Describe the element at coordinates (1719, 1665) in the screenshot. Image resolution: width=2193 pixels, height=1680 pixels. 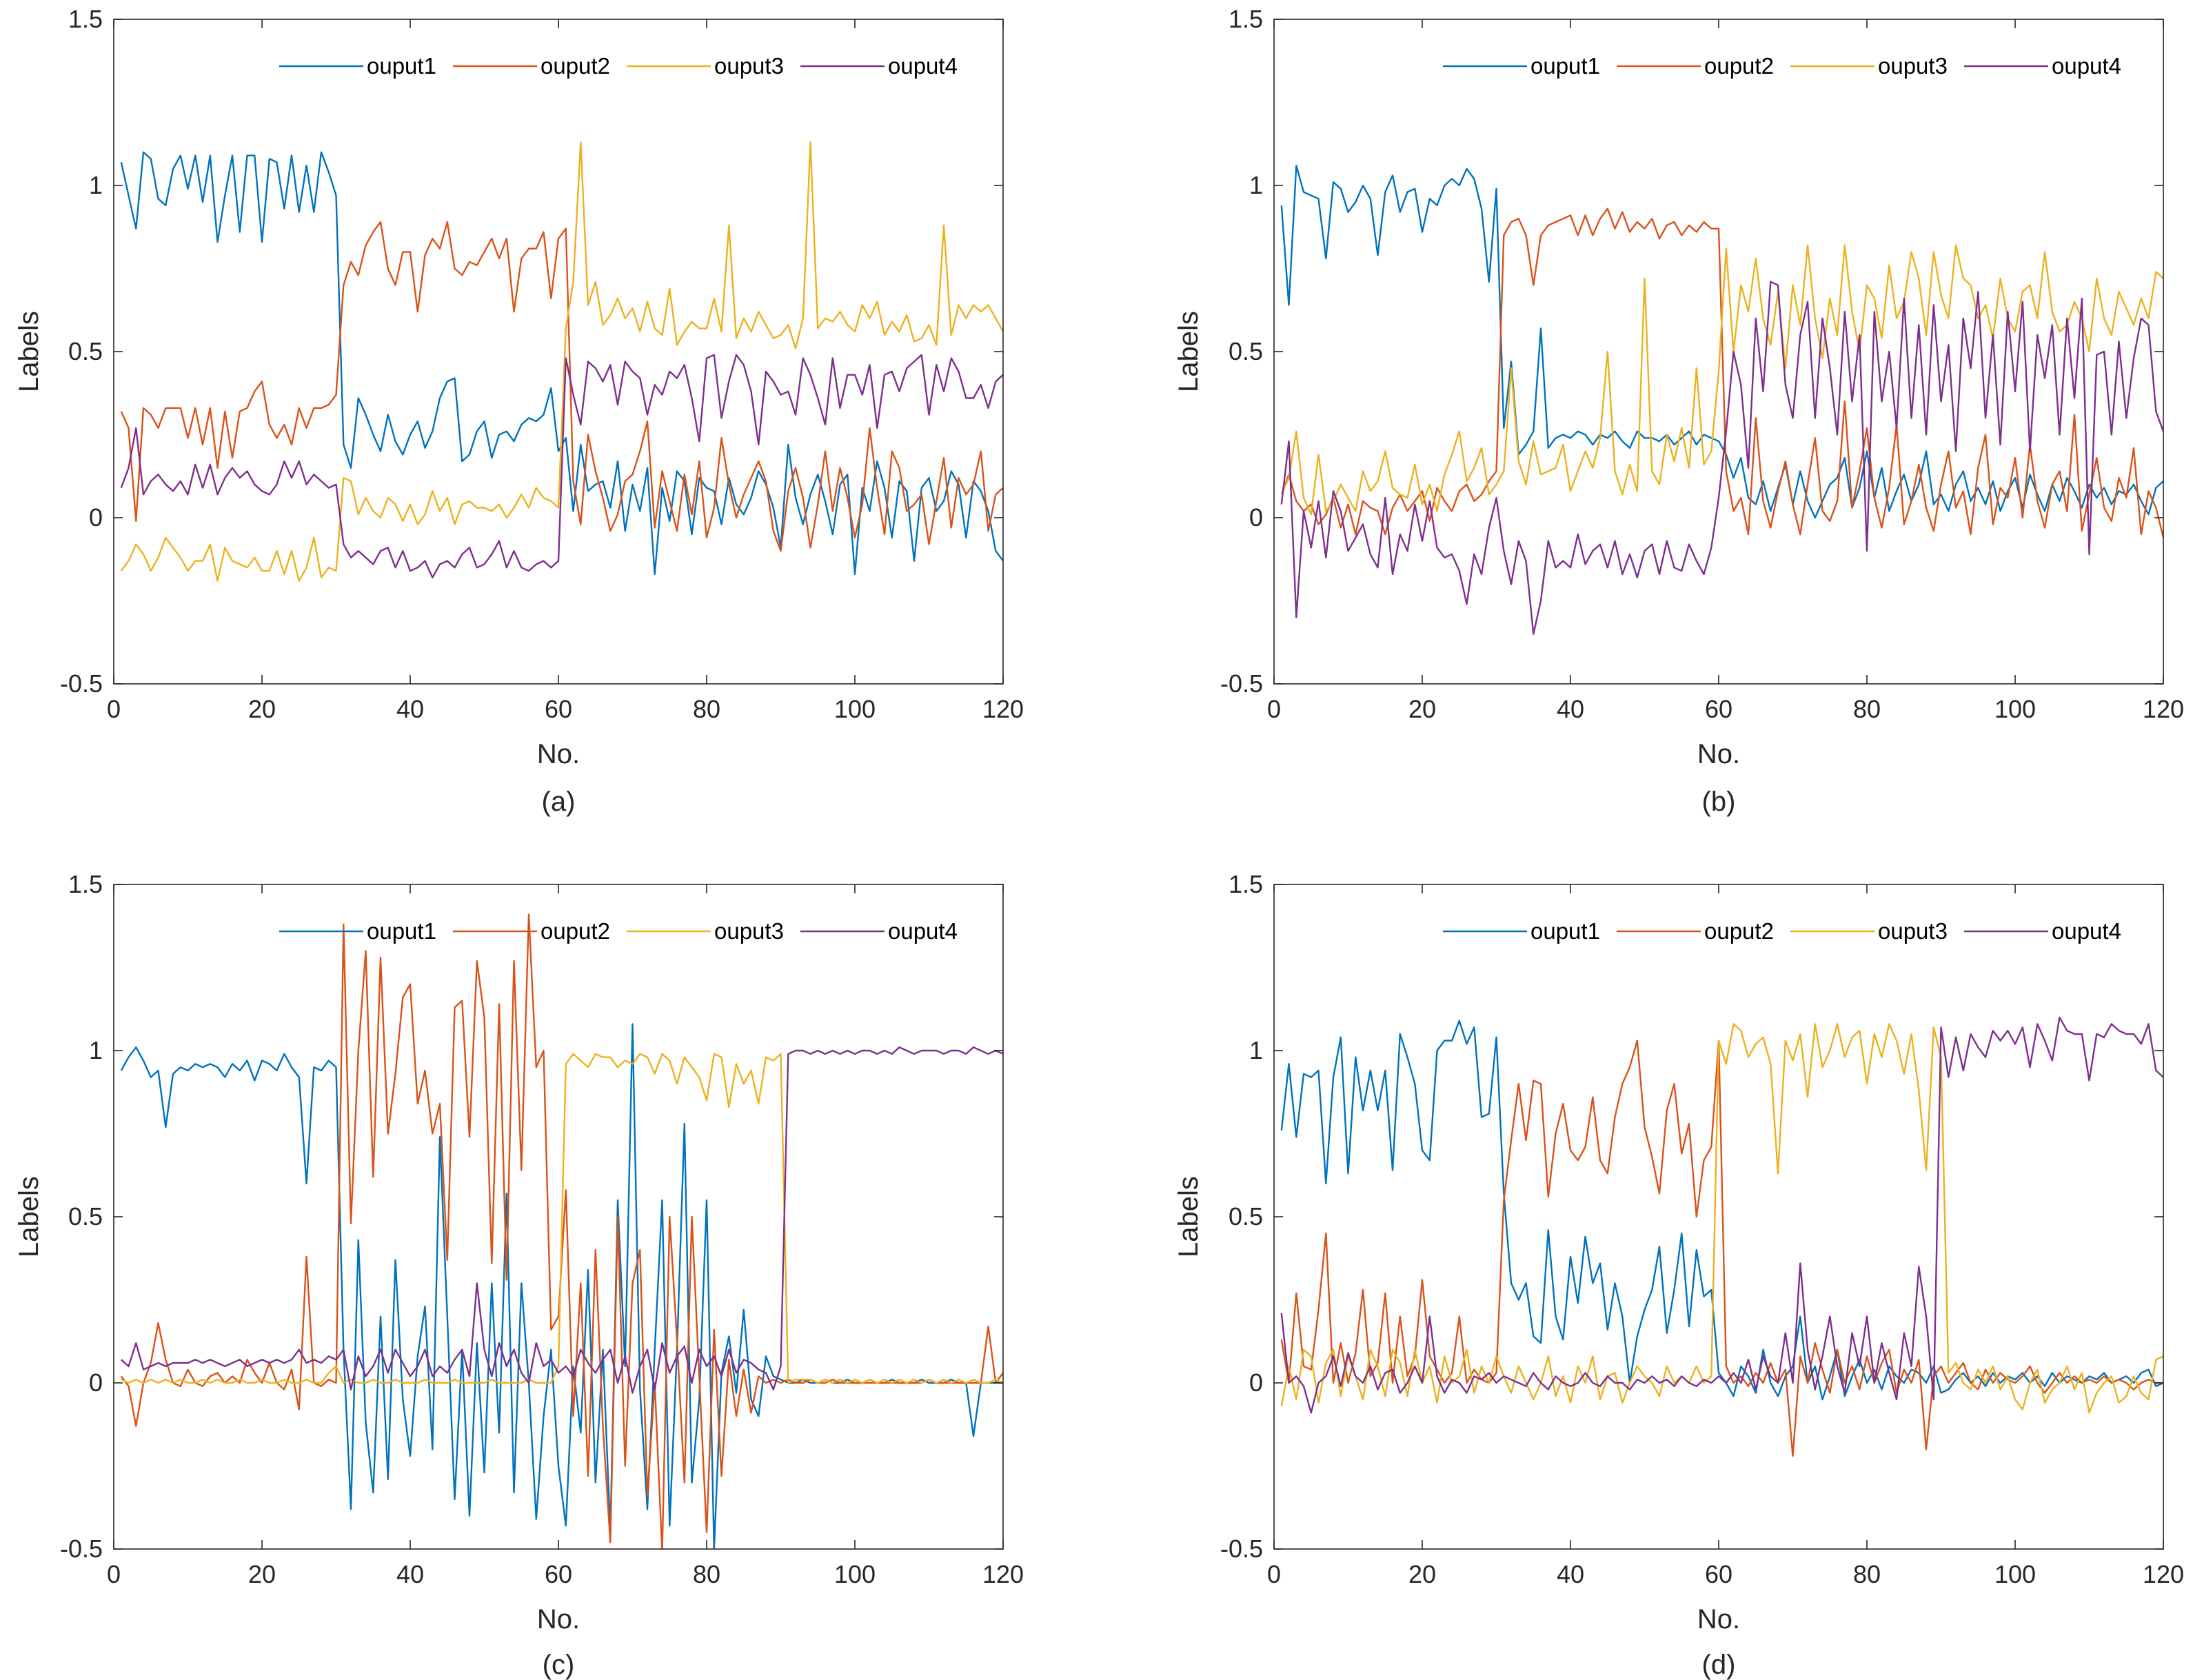
I see `subplot-caption: (d)` at that location.